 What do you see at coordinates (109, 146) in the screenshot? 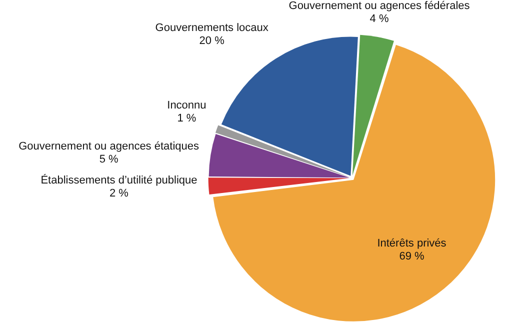
I see `slice-label: Gouvernement ou agences étatiques` at bounding box center [109, 146].